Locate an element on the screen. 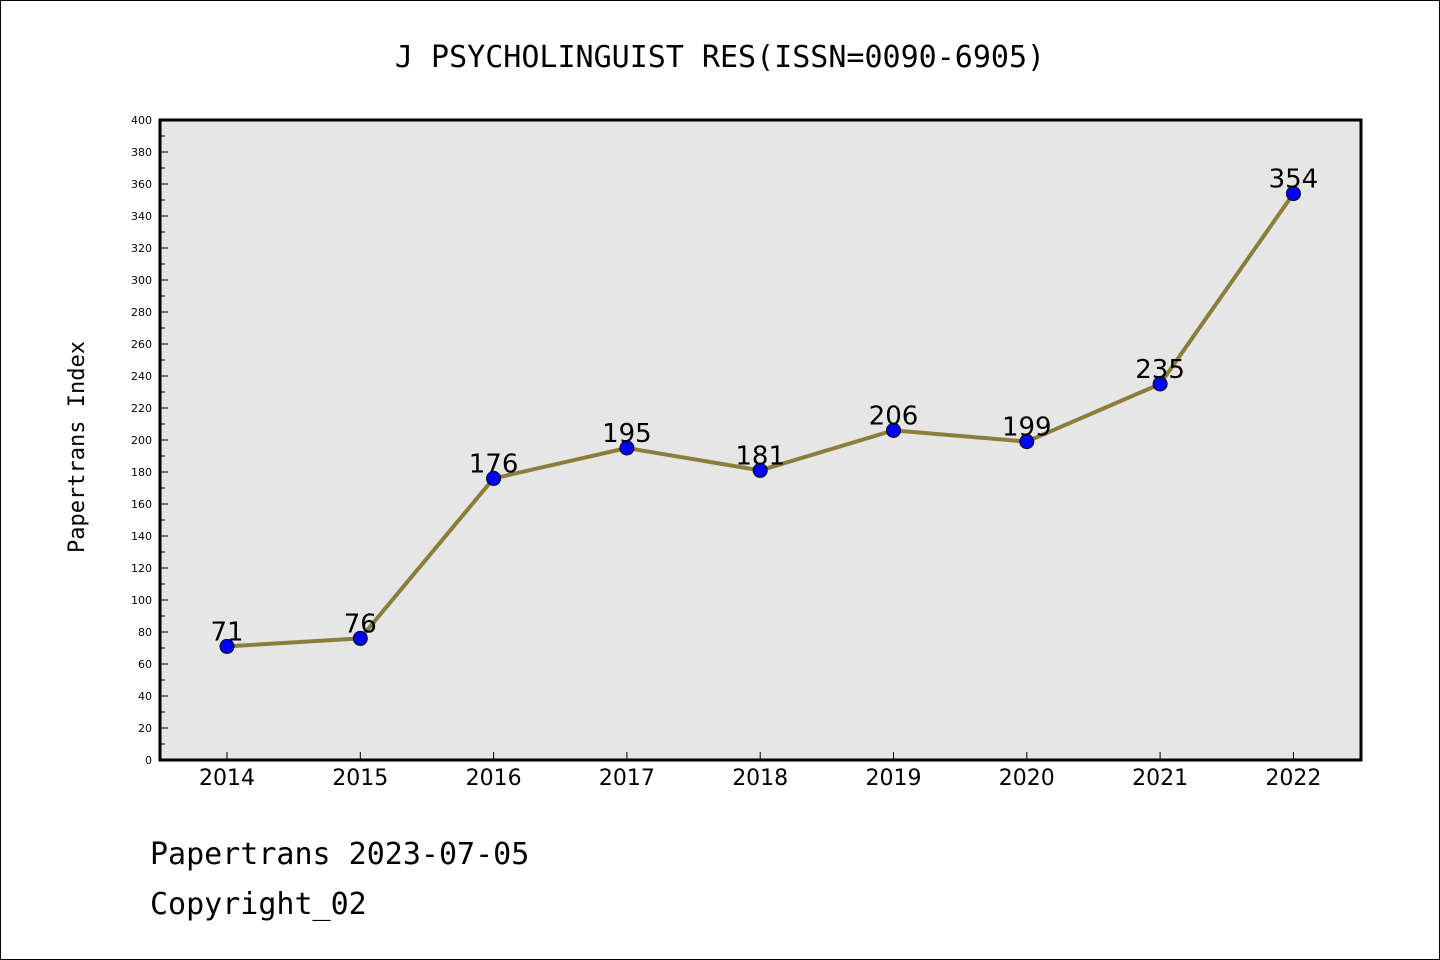 This screenshot has width=1440, height=960. data-label: 176 is located at coordinates (494, 464).